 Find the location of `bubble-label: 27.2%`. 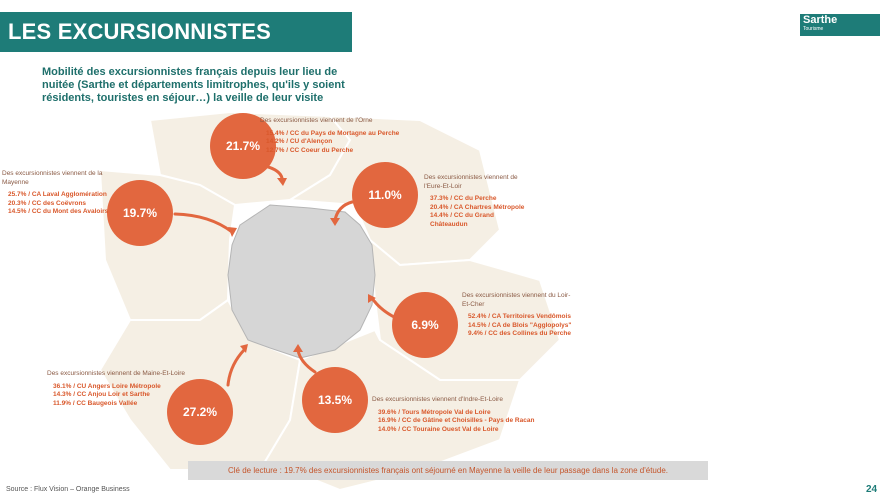

bubble-label: 27.2% is located at coordinates (200, 412).